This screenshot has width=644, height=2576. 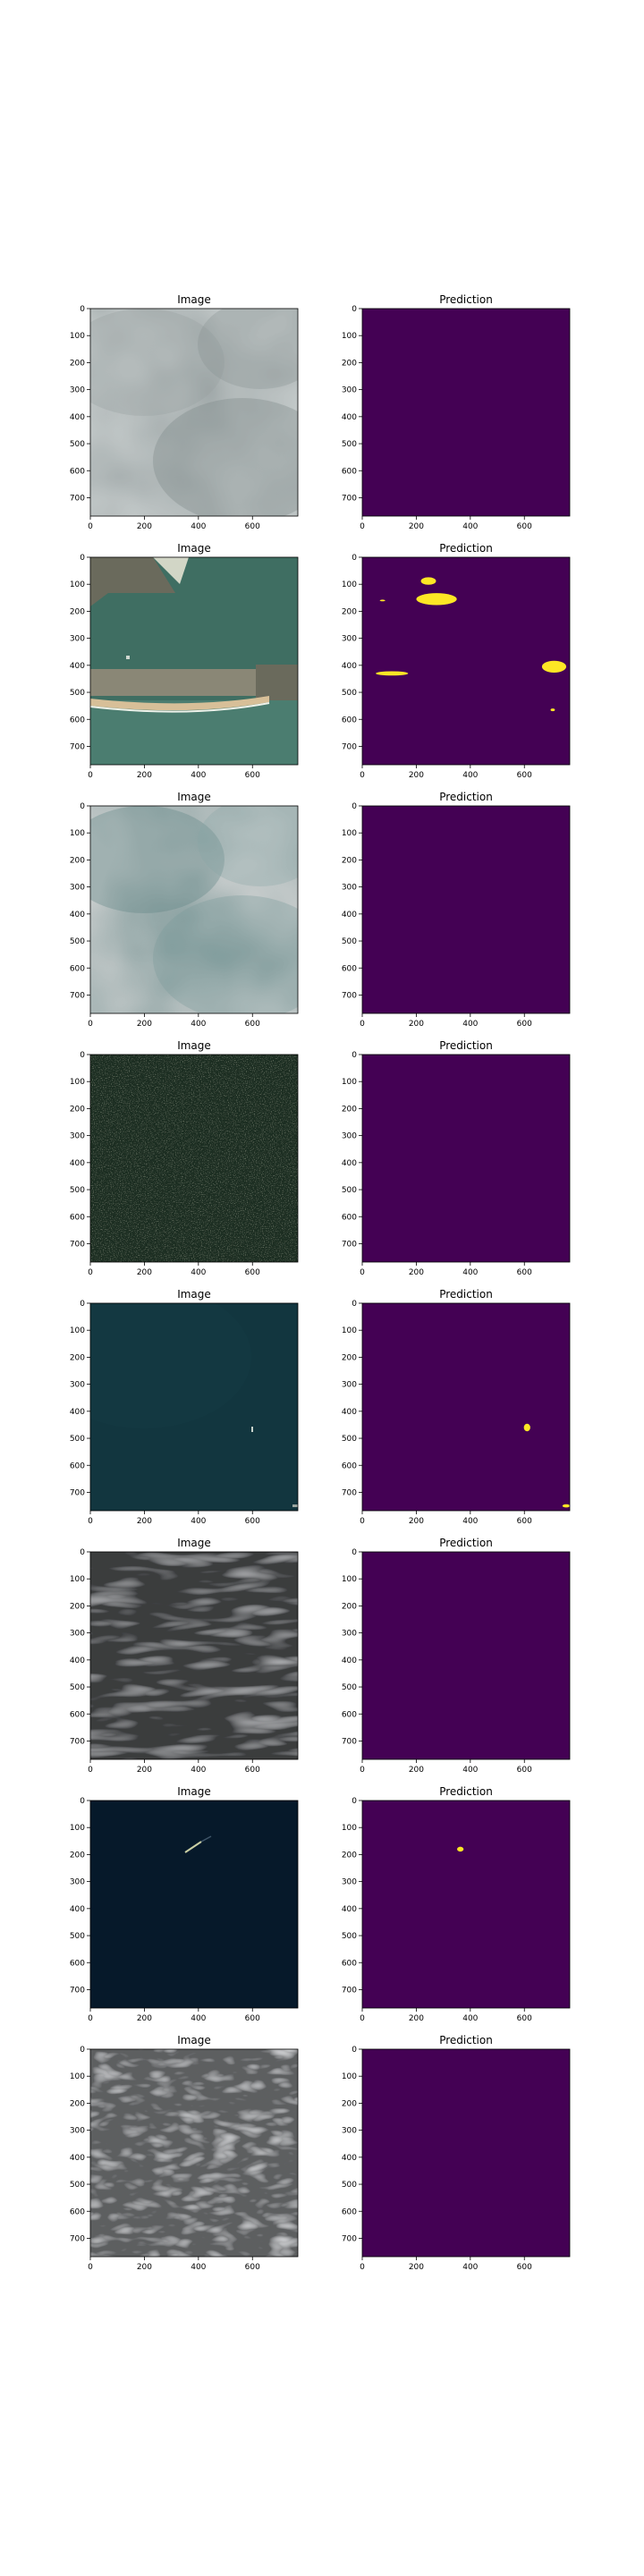 What do you see at coordinates (252, 1272) in the screenshot?
I see `image-xtick-label: 600` at bounding box center [252, 1272].